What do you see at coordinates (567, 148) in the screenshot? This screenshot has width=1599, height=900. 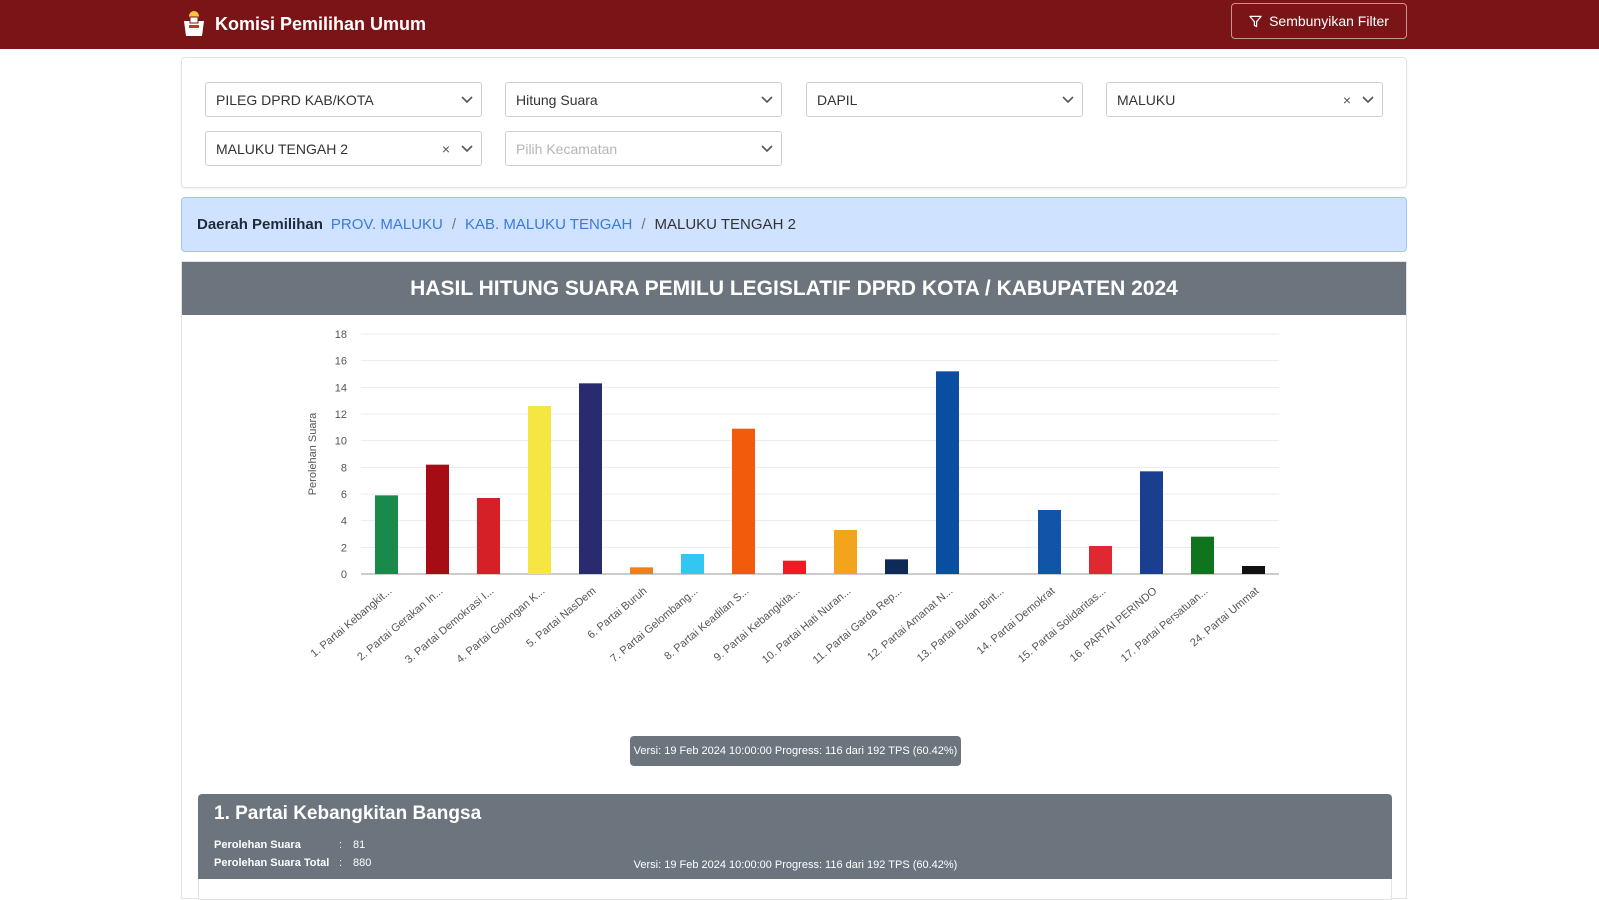 I see `kecamatan-placeholder: Pilih Kecamatan` at bounding box center [567, 148].